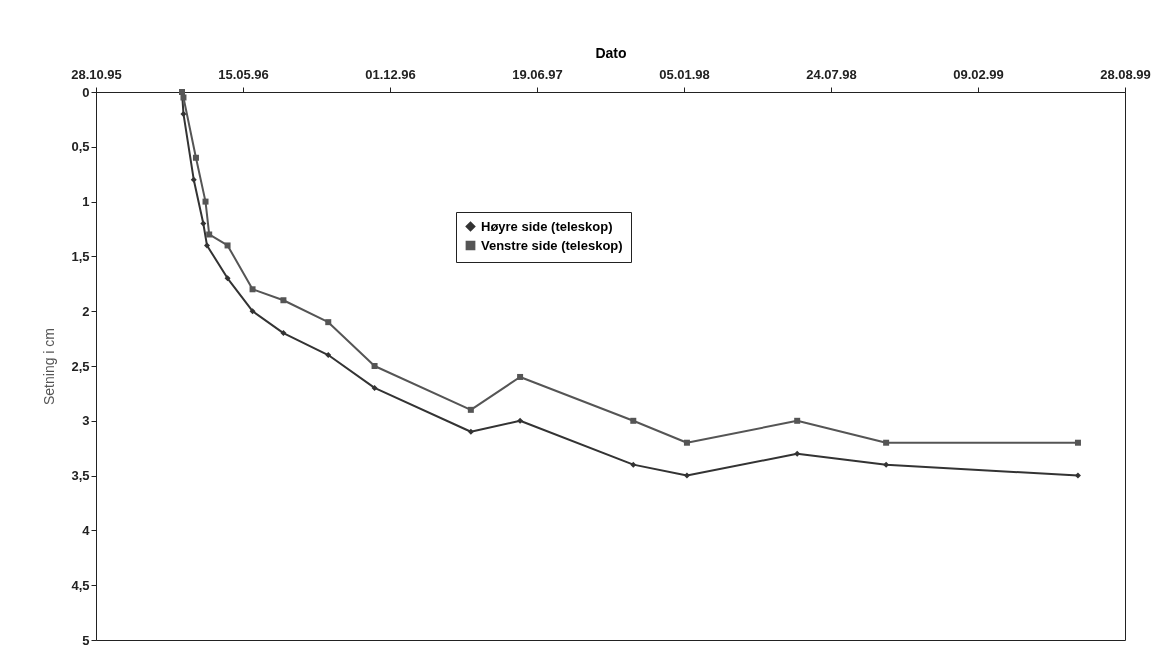 This screenshot has height=646, width=1176. I want to click on y-tick-label: 0, so click(86, 92).